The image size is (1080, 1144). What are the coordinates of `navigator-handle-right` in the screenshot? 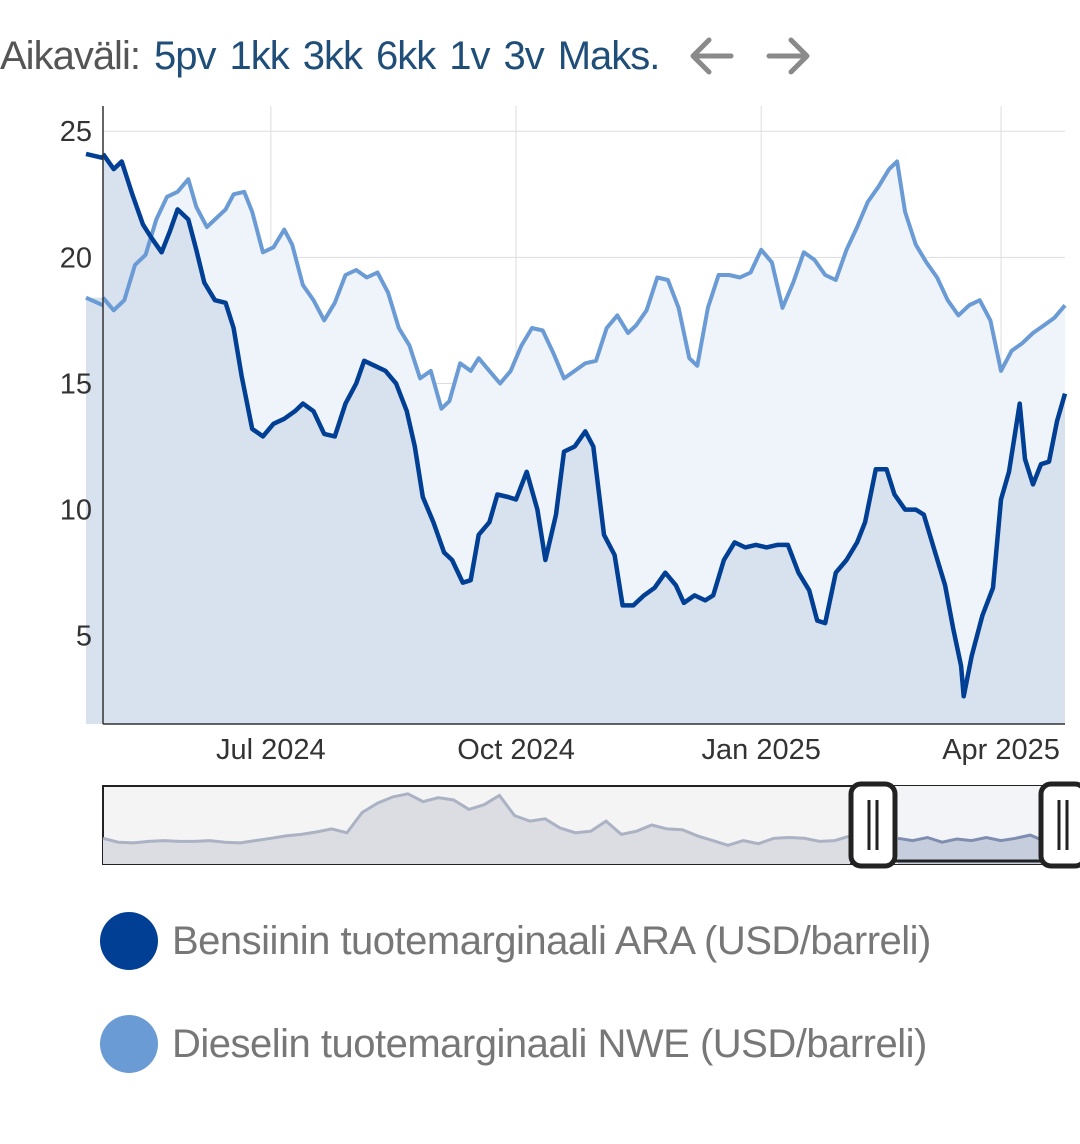 It's located at (1059, 825).